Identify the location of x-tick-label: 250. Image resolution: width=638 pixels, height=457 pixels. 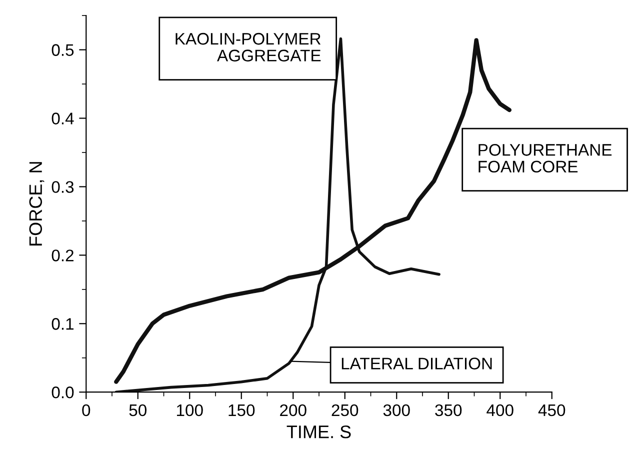
(345, 410).